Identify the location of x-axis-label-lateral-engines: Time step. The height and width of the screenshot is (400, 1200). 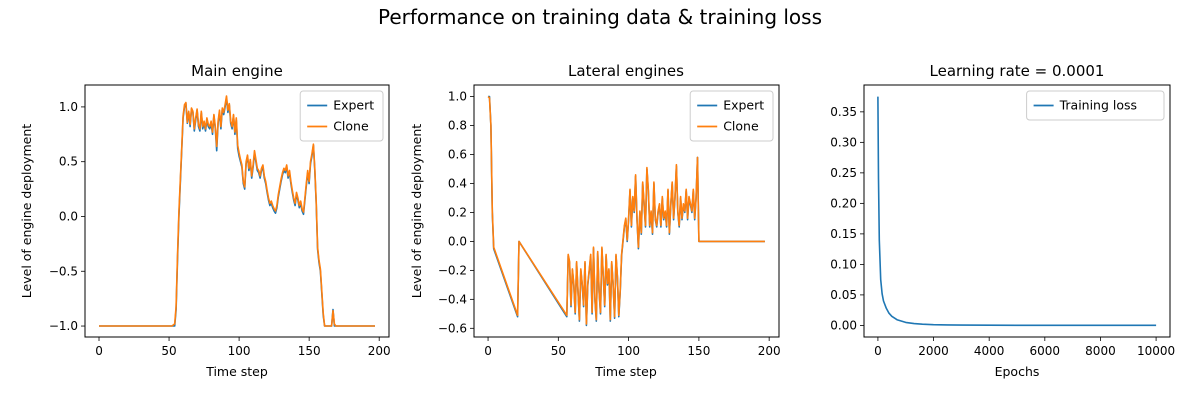
(625, 371).